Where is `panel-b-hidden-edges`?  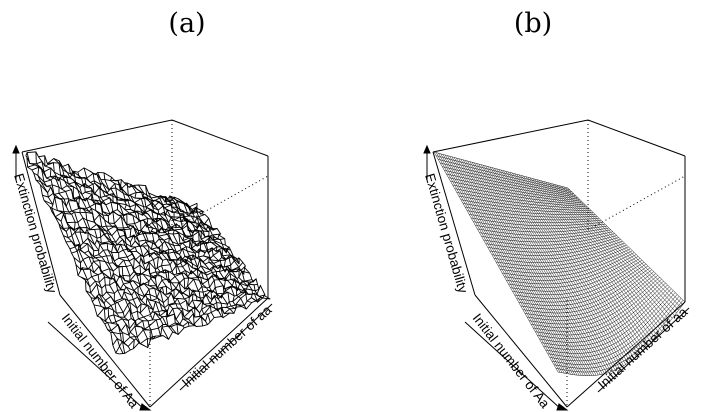
panel-b-hidden-edges is located at coordinates (626, 263).